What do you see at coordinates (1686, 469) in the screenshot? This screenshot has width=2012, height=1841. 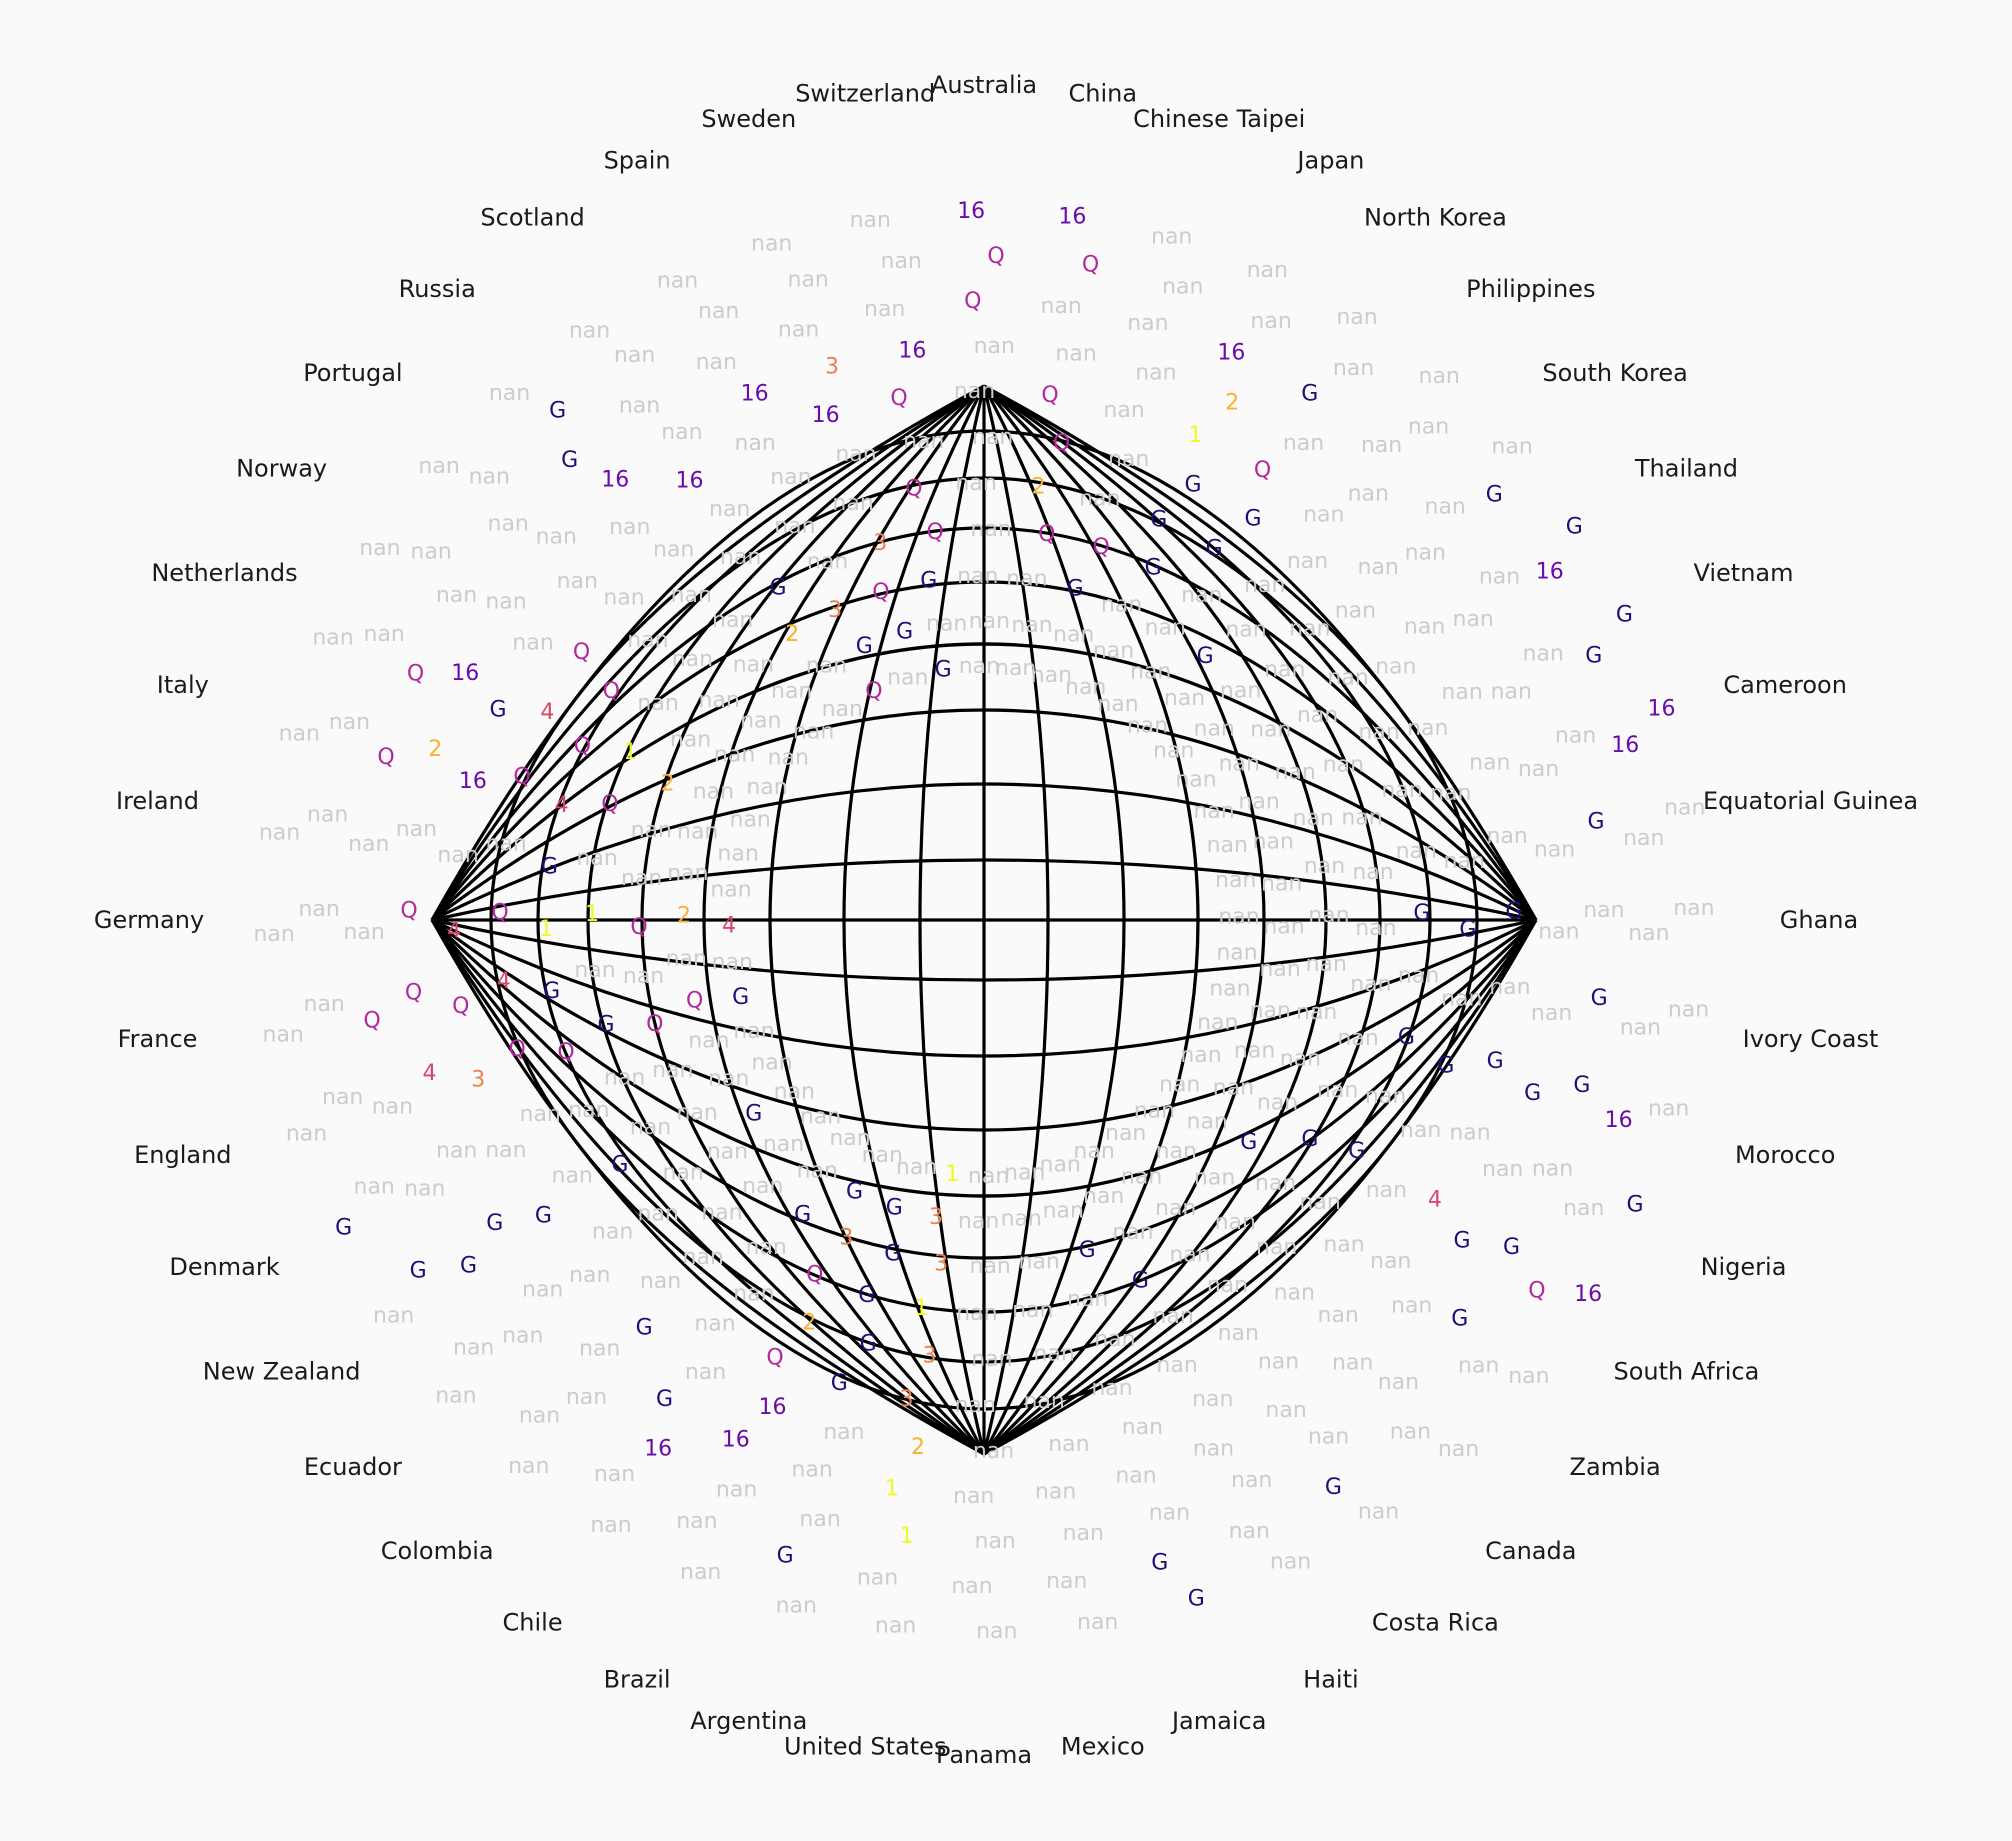 I see `country-label: Thailand` at bounding box center [1686, 469].